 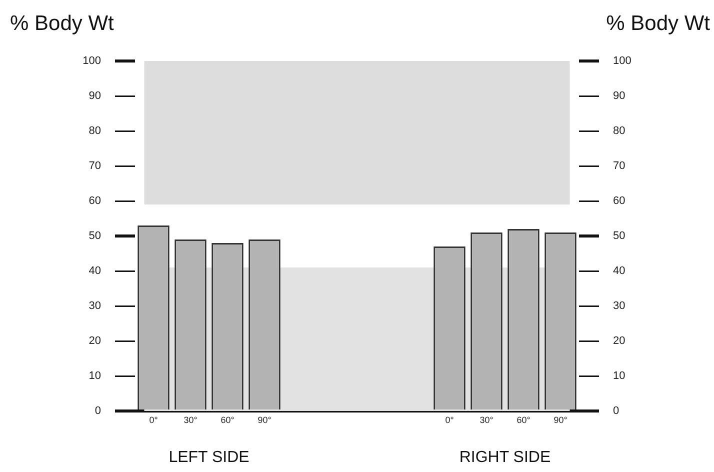 What do you see at coordinates (619, 96) in the screenshot?
I see `y2-tick-label: 90` at bounding box center [619, 96].